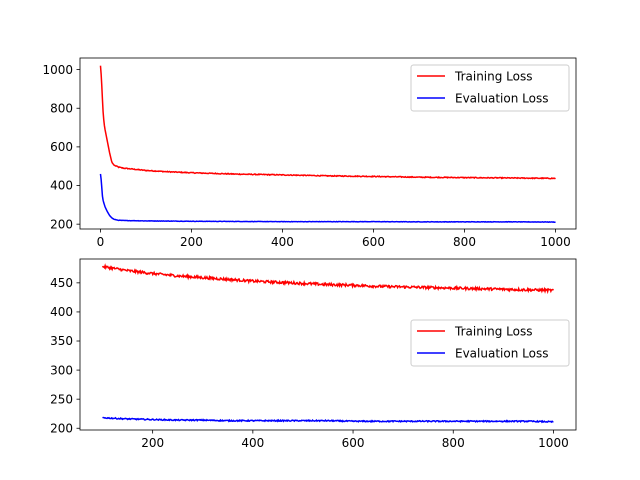 Image resolution: width=640 pixels, height=480 pixels. What do you see at coordinates (61, 399) in the screenshot?
I see `y-tick-label: 250` at bounding box center [61, 399].